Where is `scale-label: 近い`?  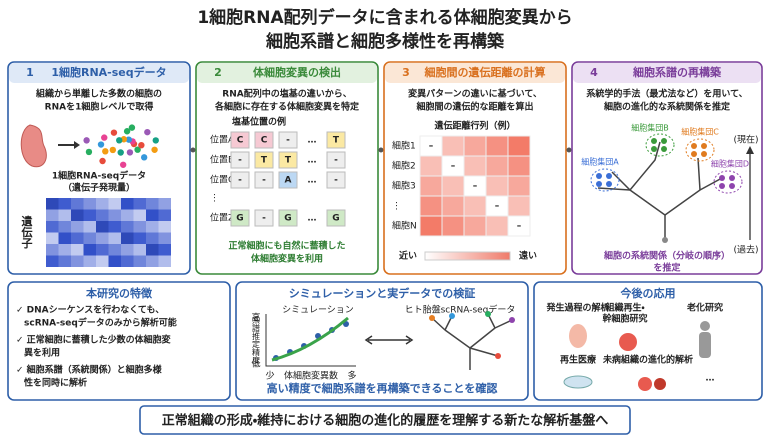
scale-label: 近い is located at coordinates (408, 256).